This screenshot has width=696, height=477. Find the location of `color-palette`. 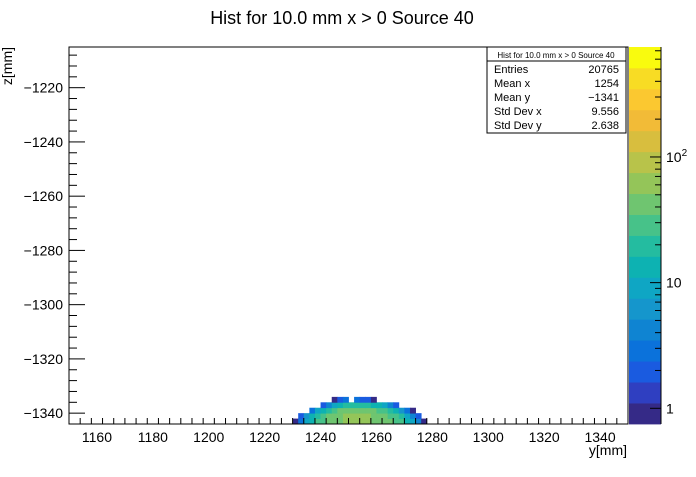

color-palette is located at coordinates (645, 236).